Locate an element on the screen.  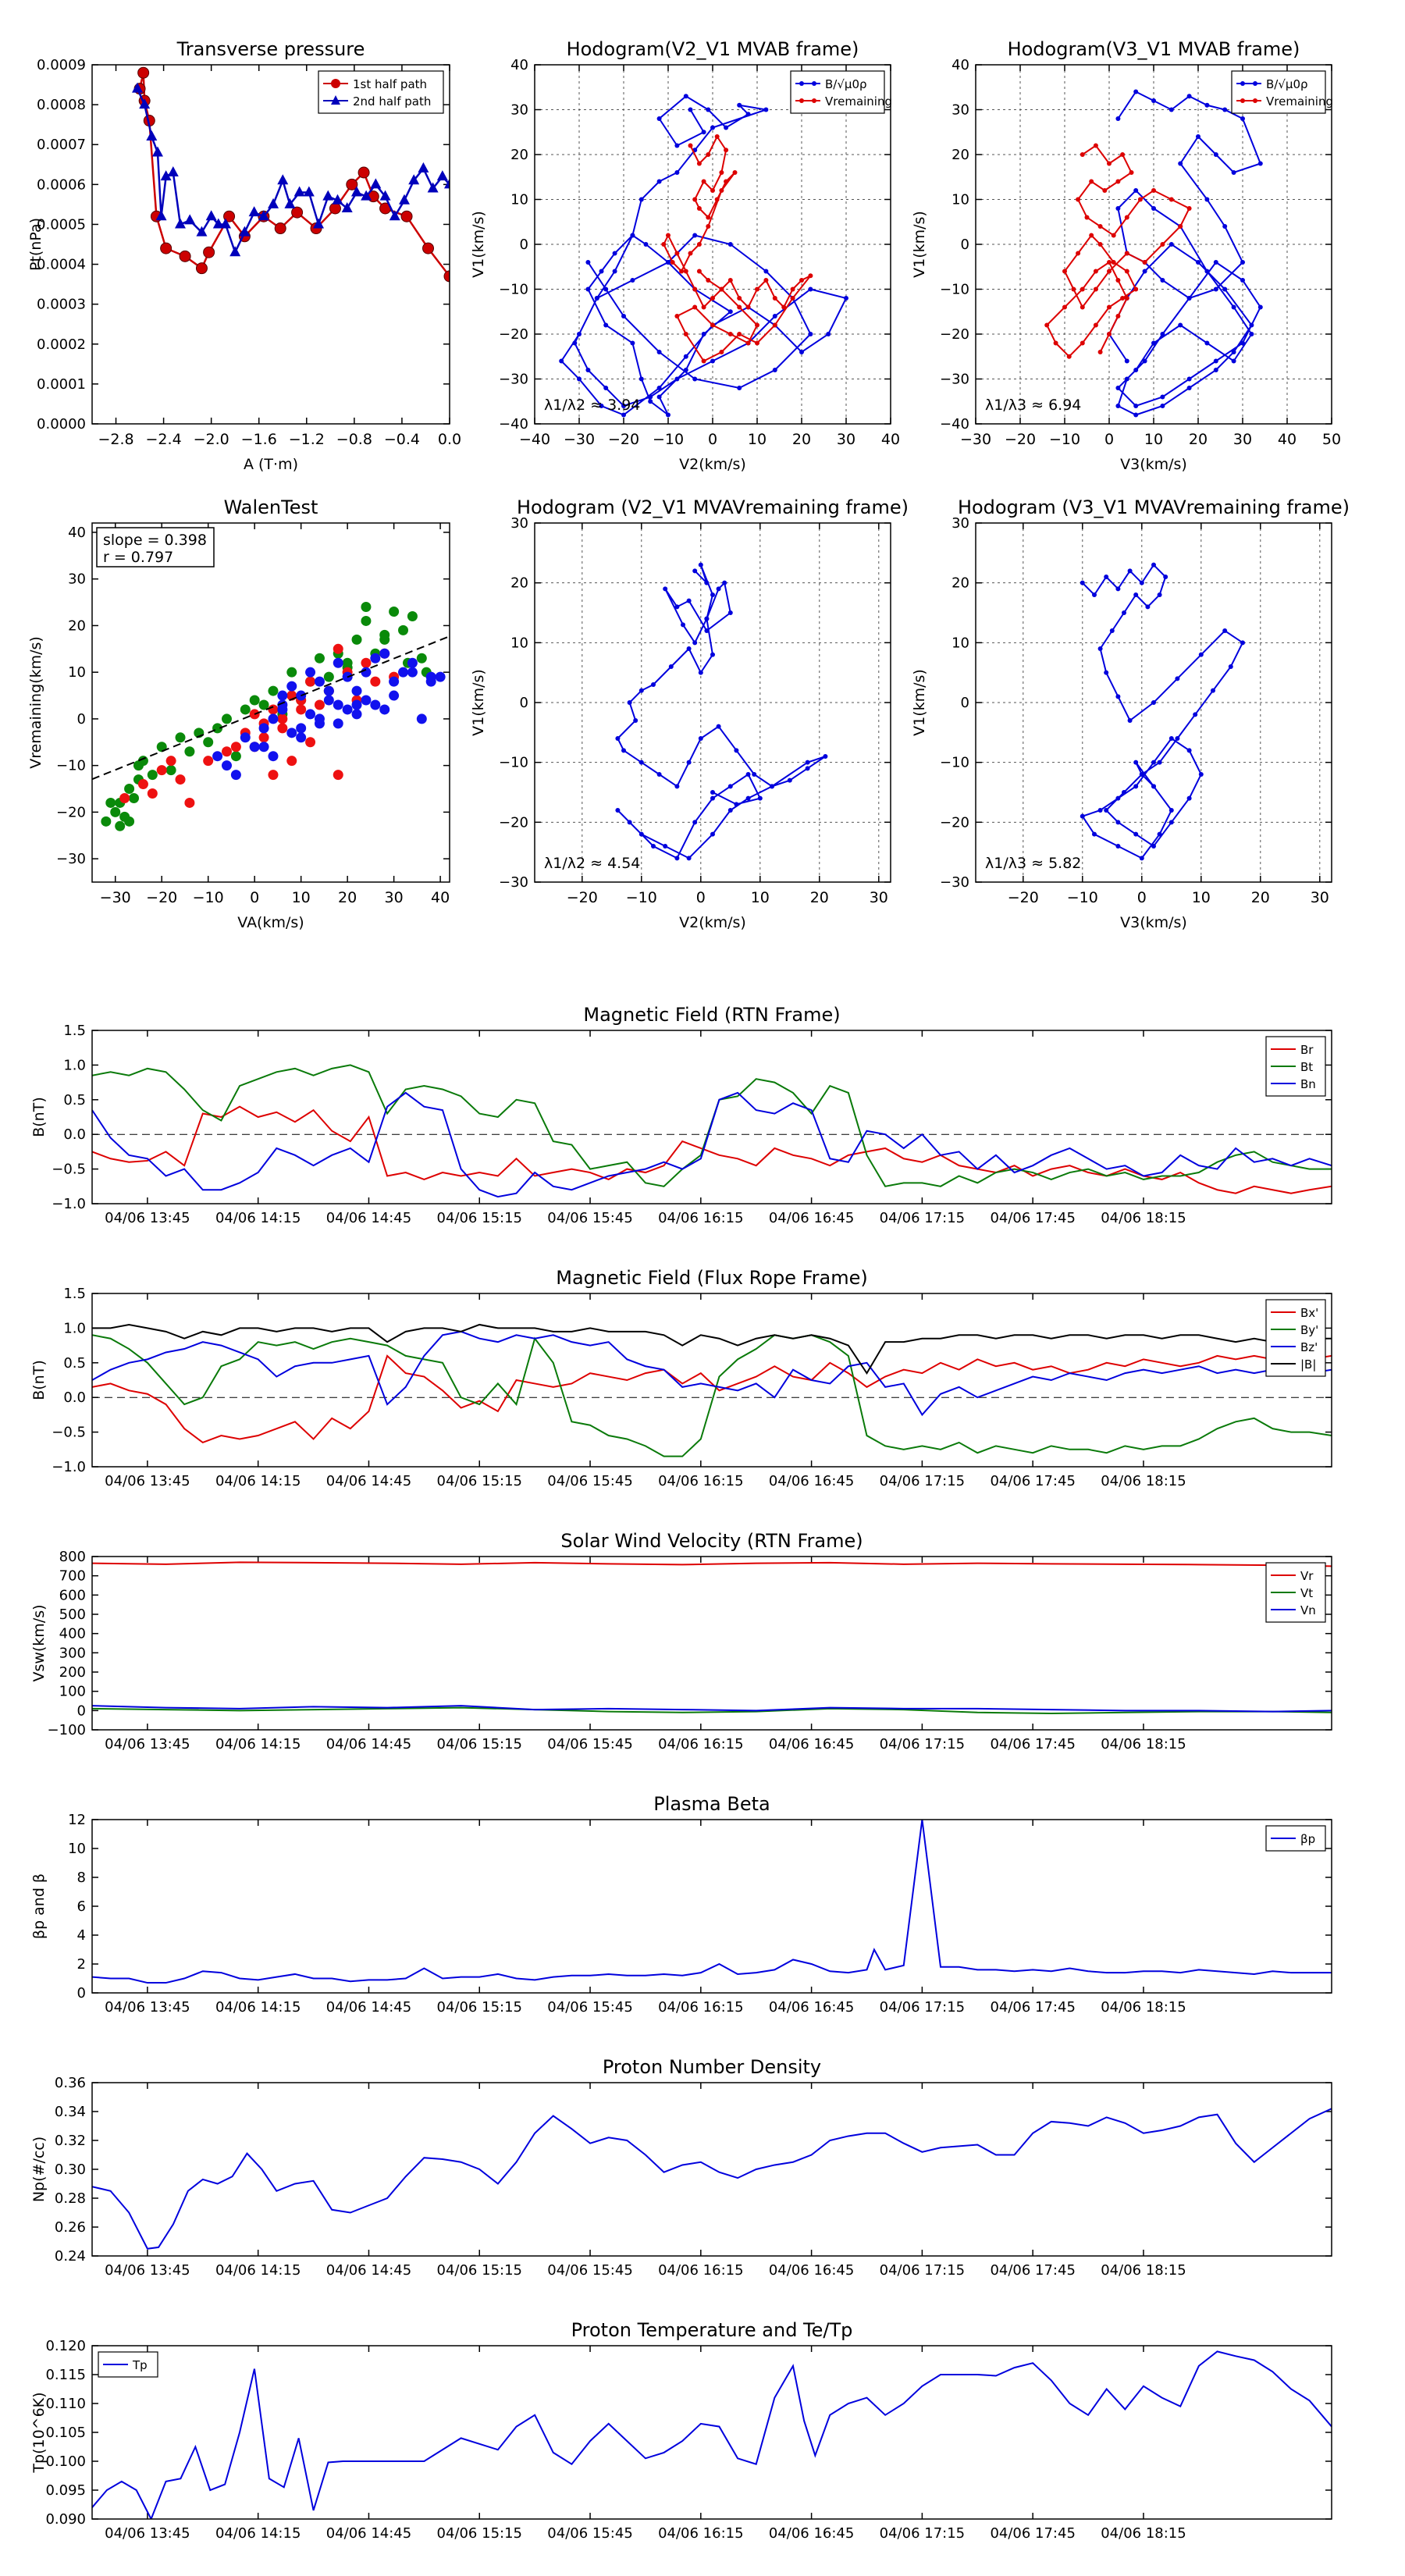
legend-label: Vremaining is located at coordinates (859, 101).